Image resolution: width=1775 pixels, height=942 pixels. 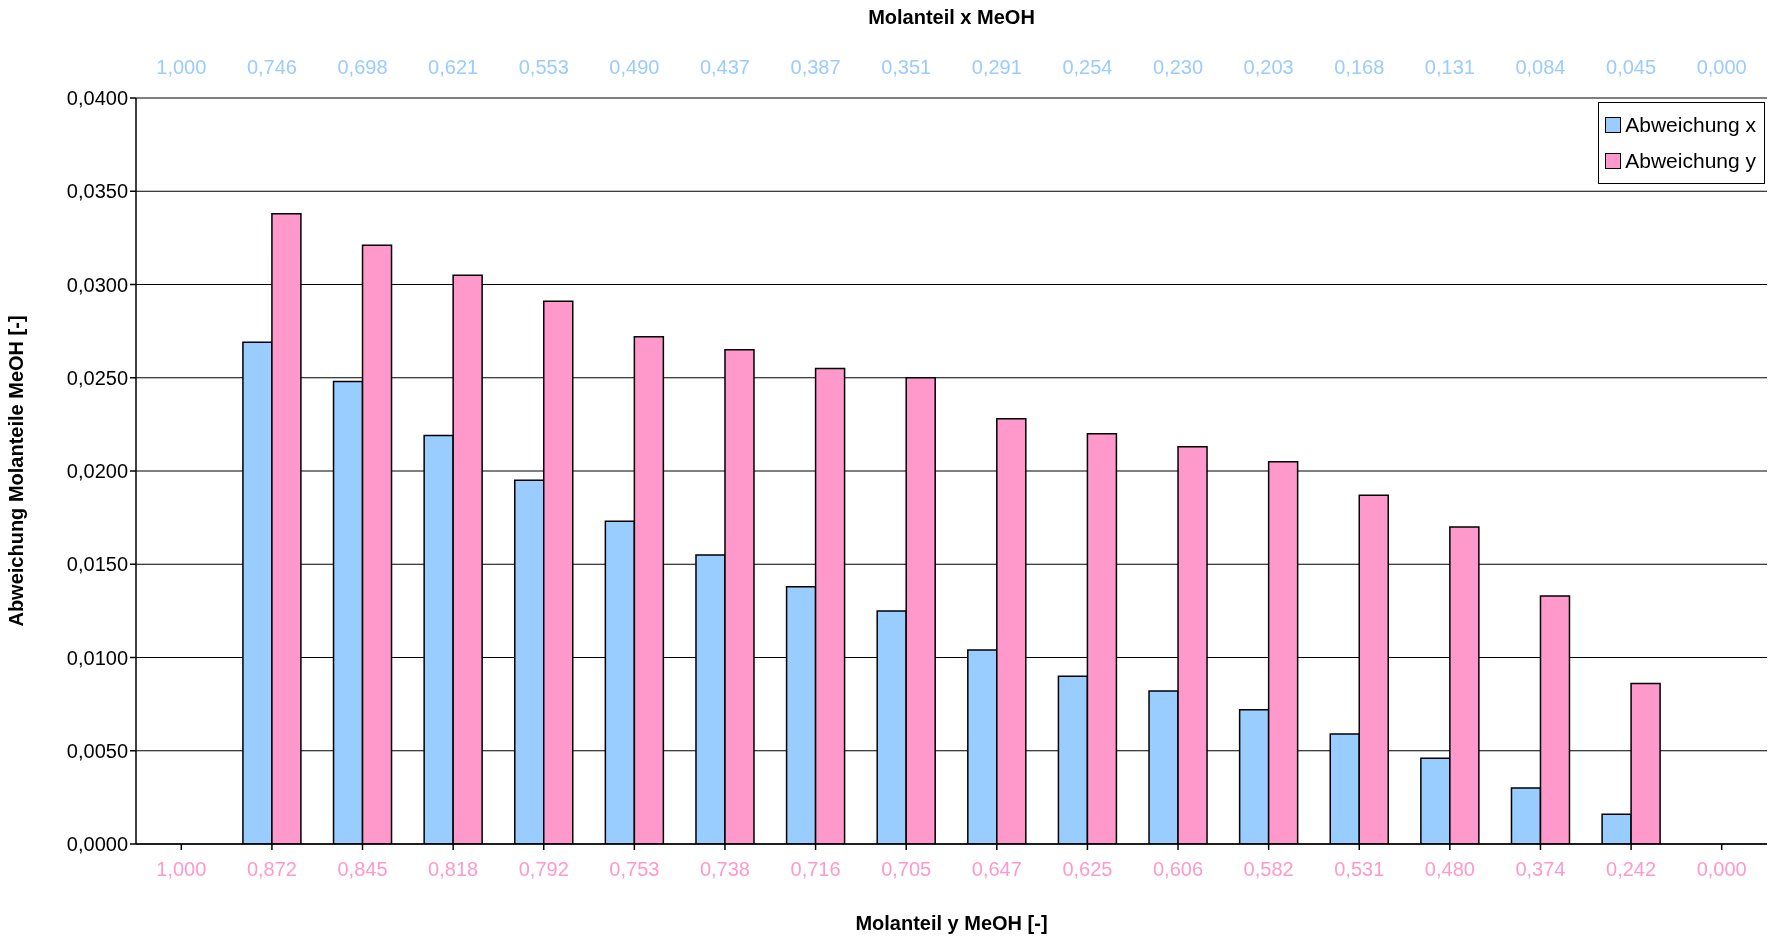 What do you see at coordinates (543, 869) in the screenshot?
I see `x-tick-label: 0,792` at bounding box center [543, 869].